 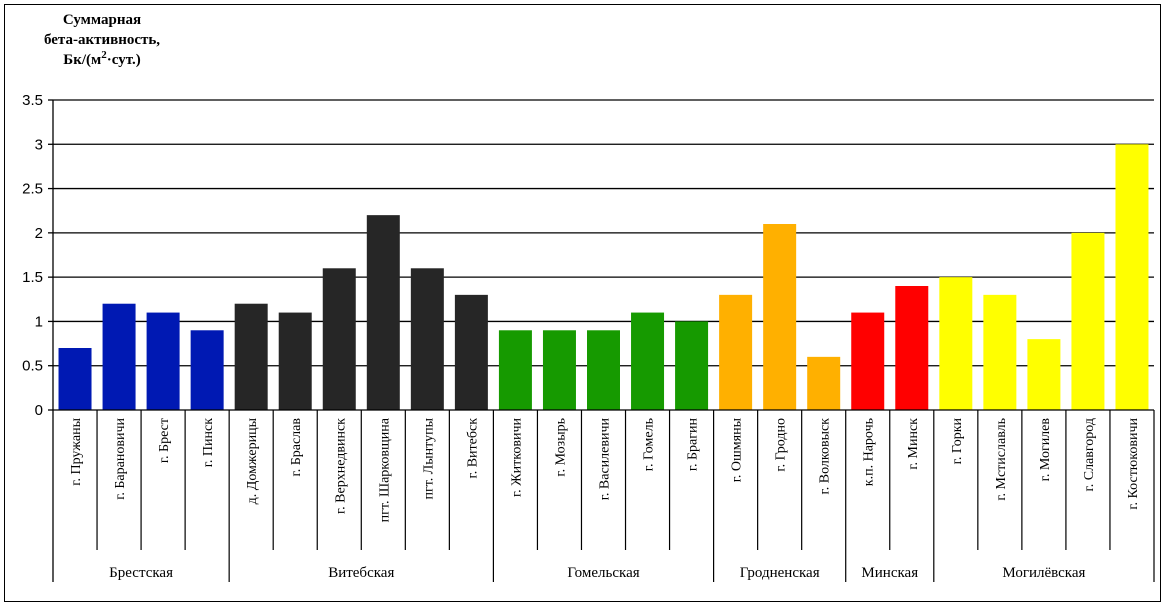 I want to click on y-tick-label: 1.5, so click(x=32, y=277).